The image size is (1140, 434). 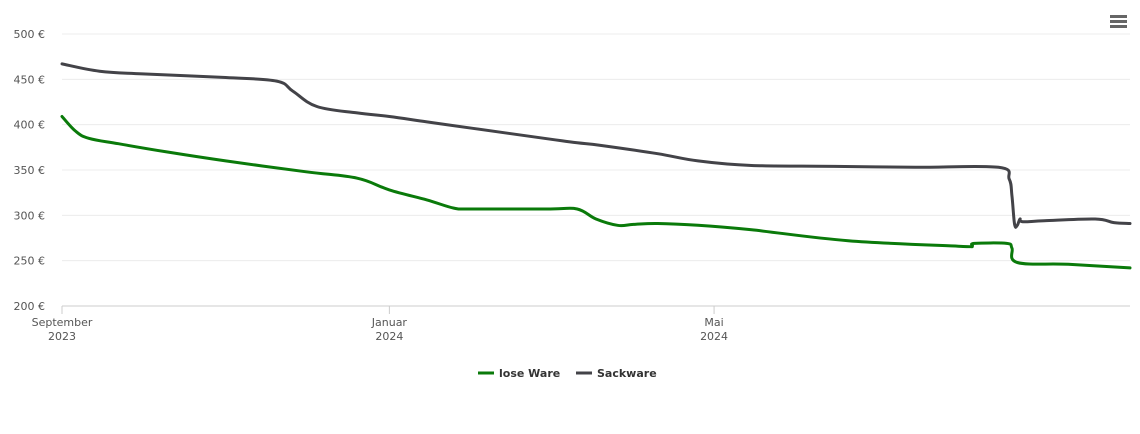 I want to click on legend-label: lose Ware, so click(x=529, y=373).